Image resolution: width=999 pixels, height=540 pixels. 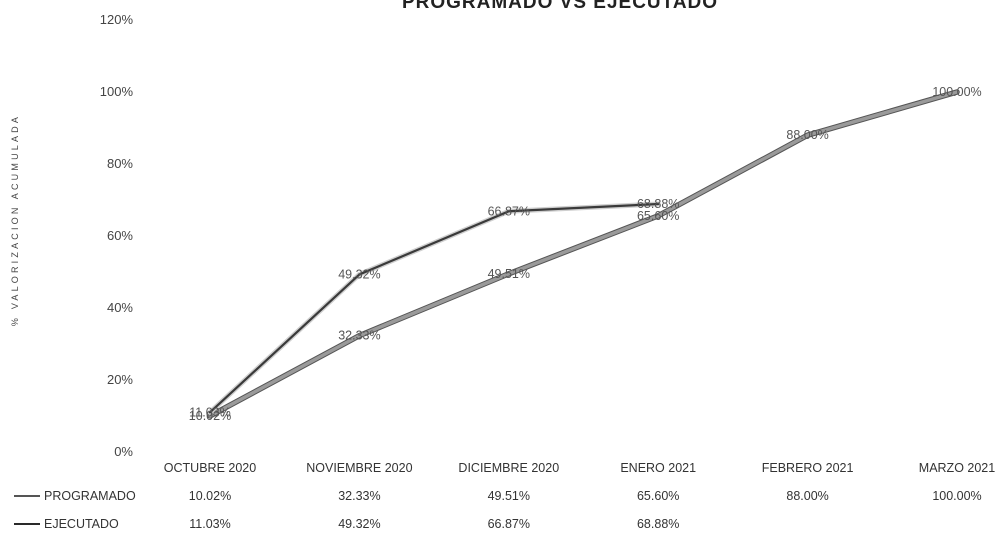 I want to click on y-tick-label: 0%, so click(x=123, y=451).